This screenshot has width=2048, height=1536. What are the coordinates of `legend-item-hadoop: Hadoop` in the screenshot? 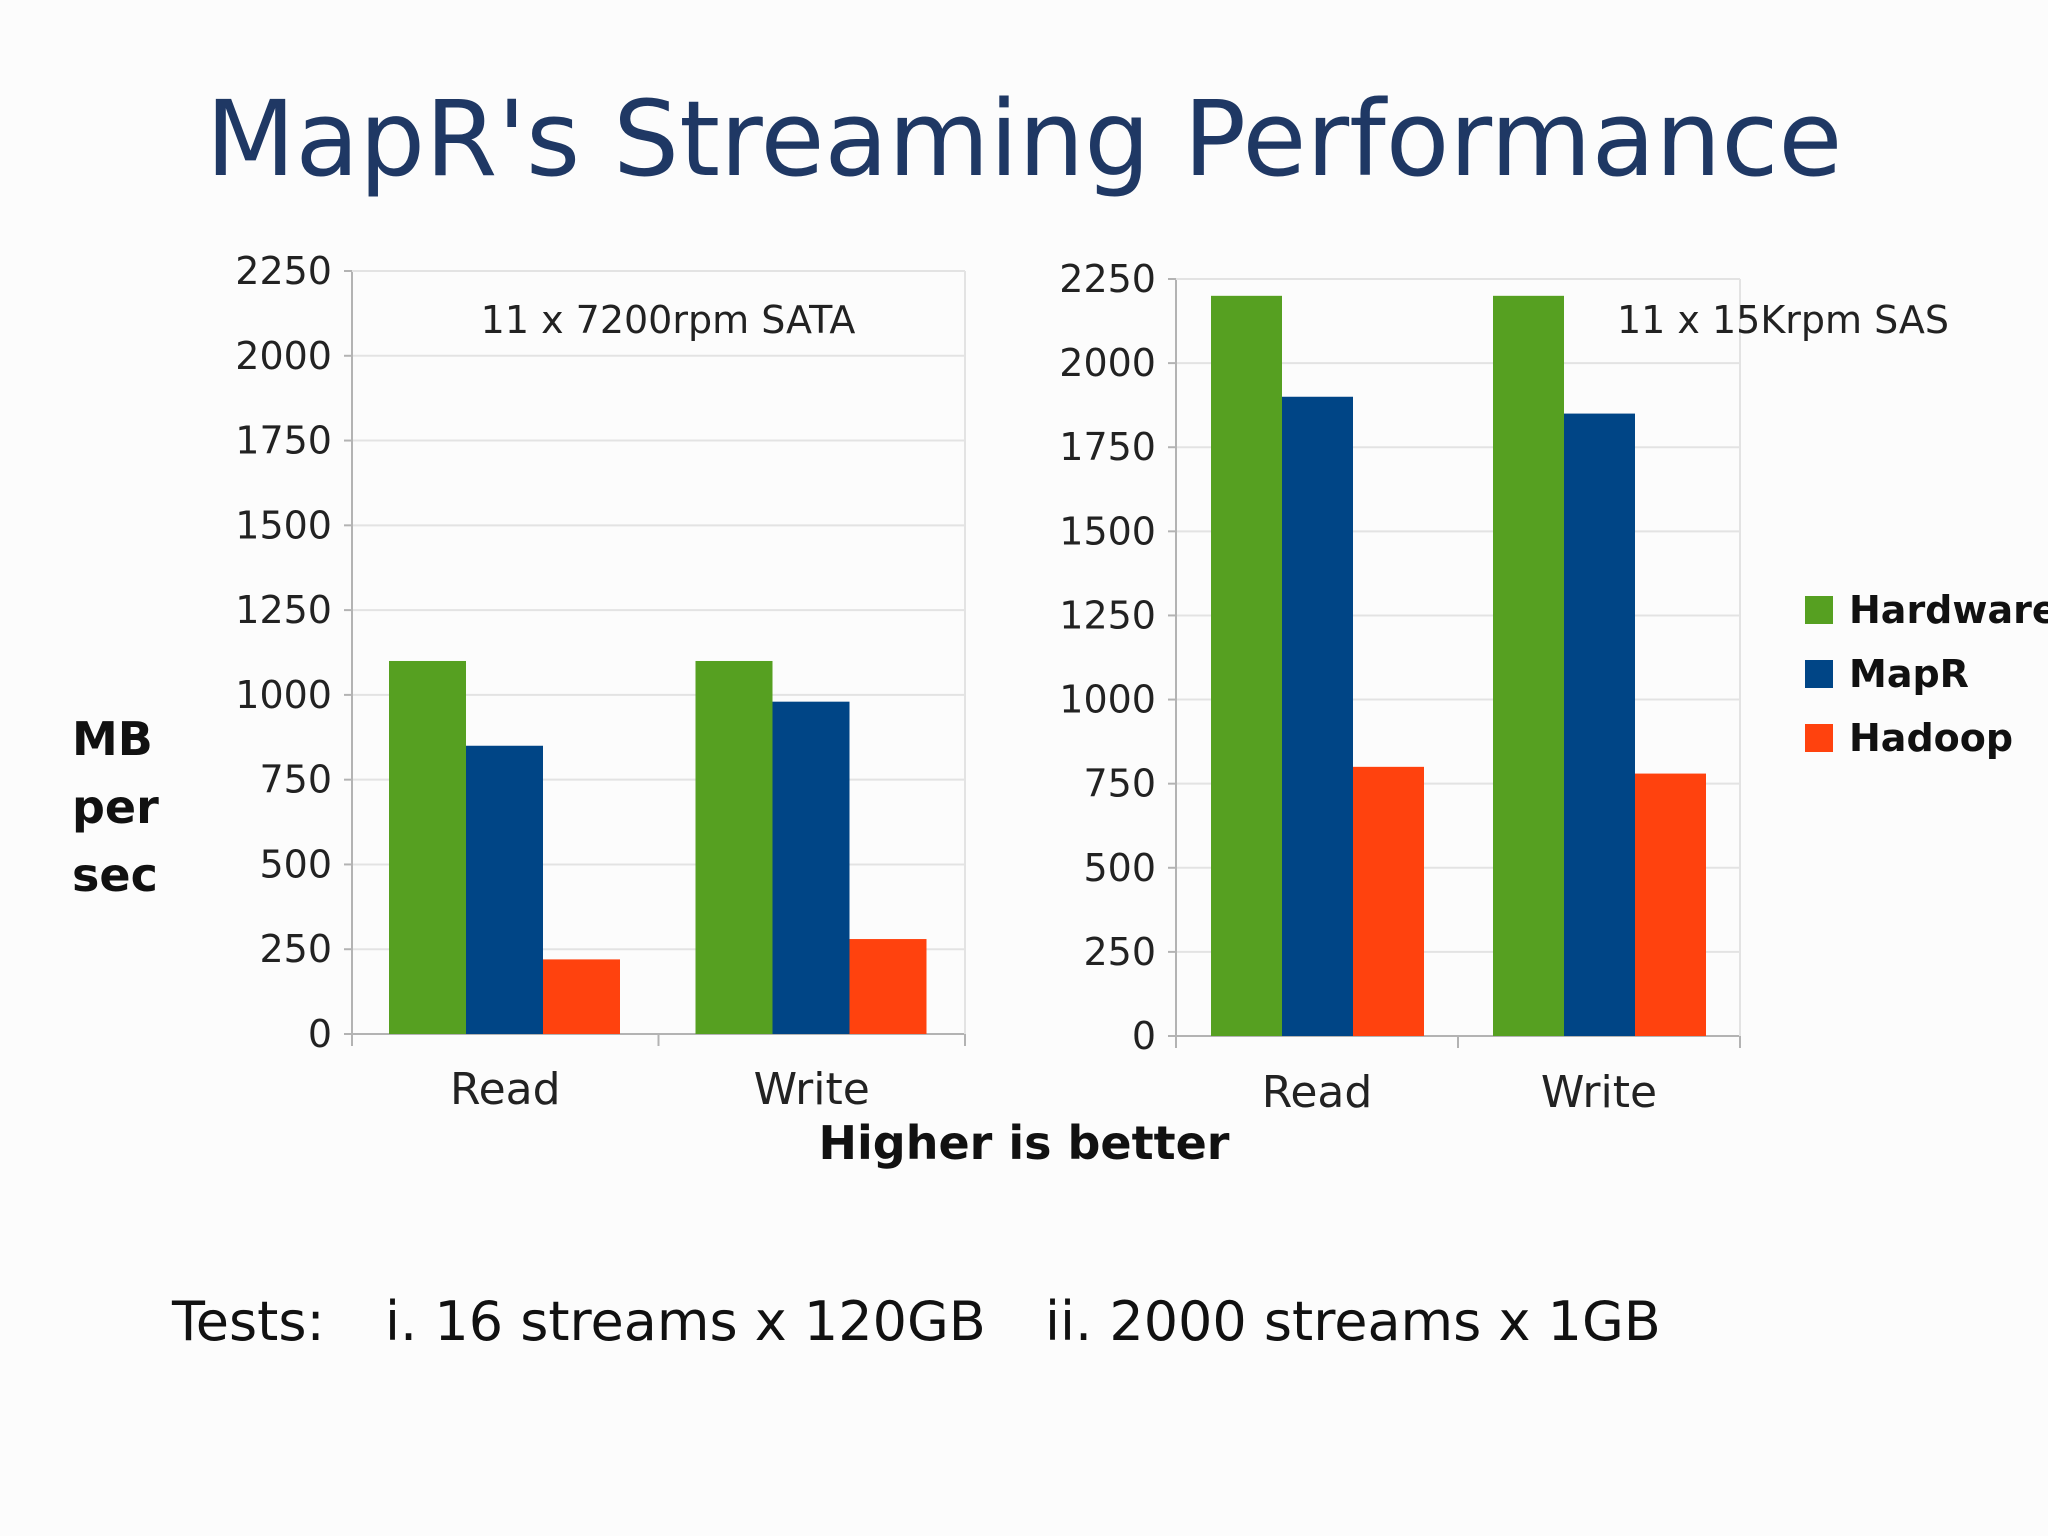 It's located at (1926, 738).